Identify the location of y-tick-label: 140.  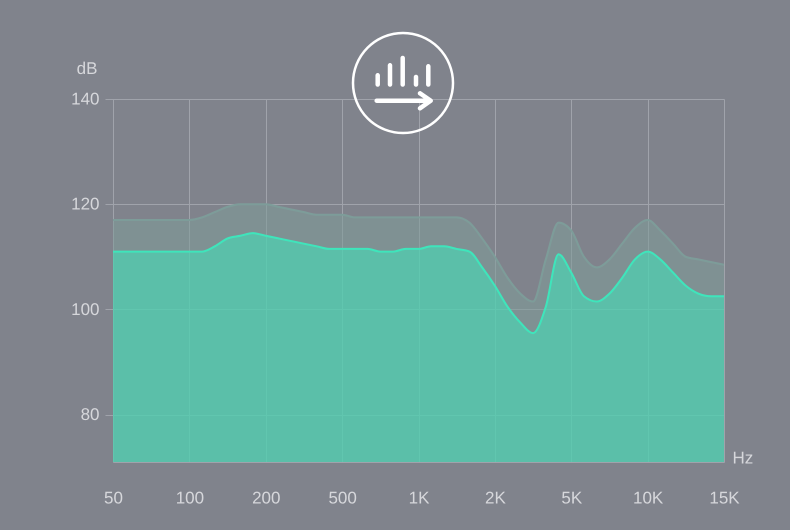
(85, 99).